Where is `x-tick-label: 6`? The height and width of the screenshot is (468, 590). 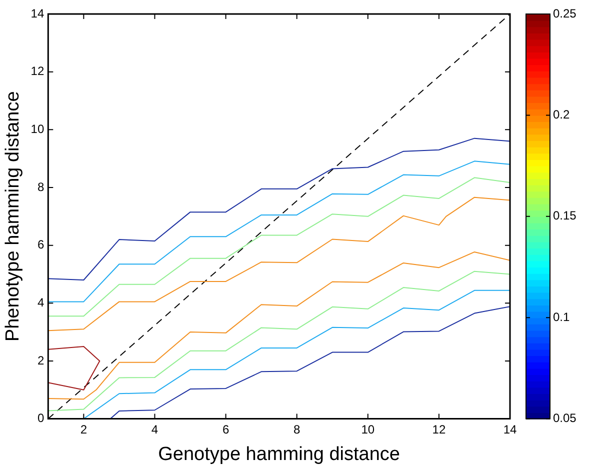 x-tick-label: 6 is located at coordinates (226, 429).